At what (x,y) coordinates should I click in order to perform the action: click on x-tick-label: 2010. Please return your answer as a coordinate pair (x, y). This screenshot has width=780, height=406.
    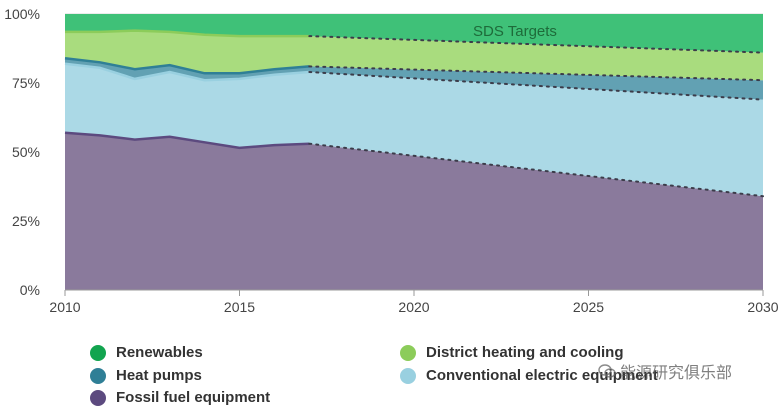
    Looking at the image, I should click on (64, 307).